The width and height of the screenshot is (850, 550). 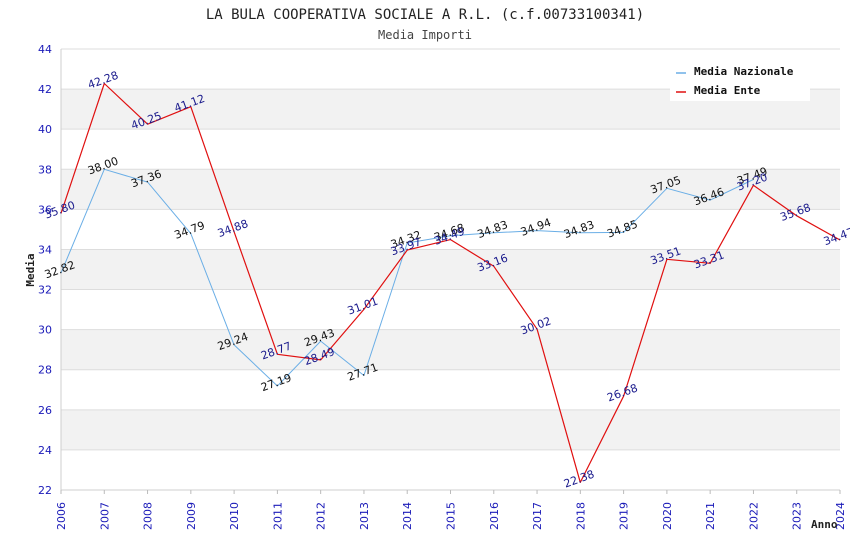 I want to click on data-label: 34.79, so click(x=190, y=230).